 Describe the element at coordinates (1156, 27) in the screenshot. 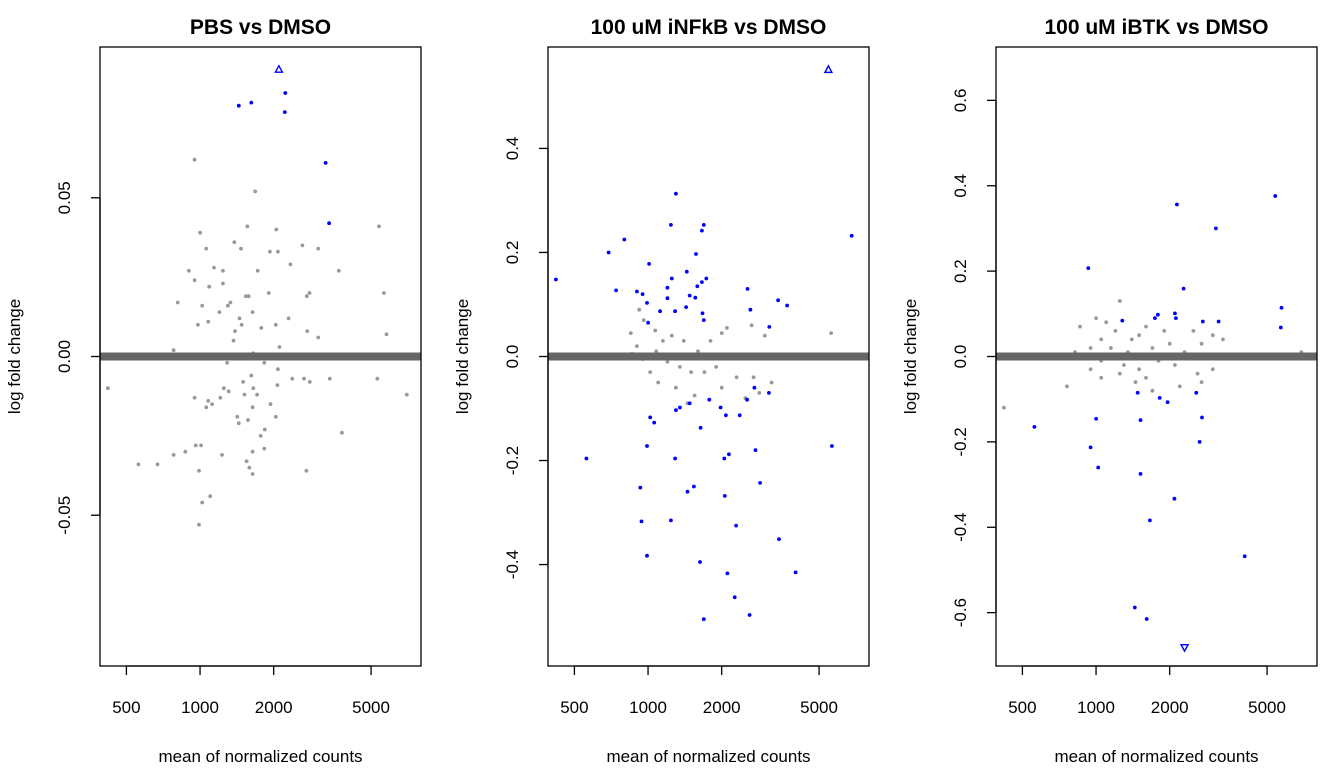

I see `panel-3-title: 100 uM iBTK vs DMSO` at that location.